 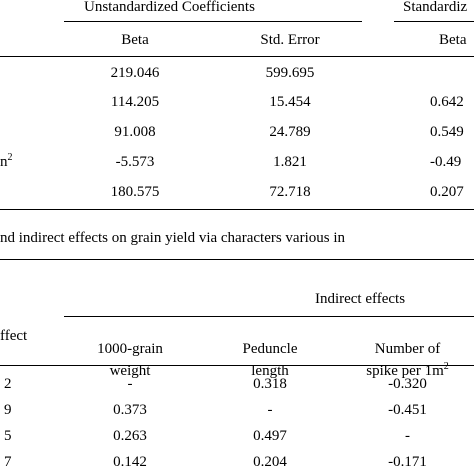 What do you see at coordinates (237, 56) in the screenshot?
I see `table1-header-rule` at bounding box center [237, 56].